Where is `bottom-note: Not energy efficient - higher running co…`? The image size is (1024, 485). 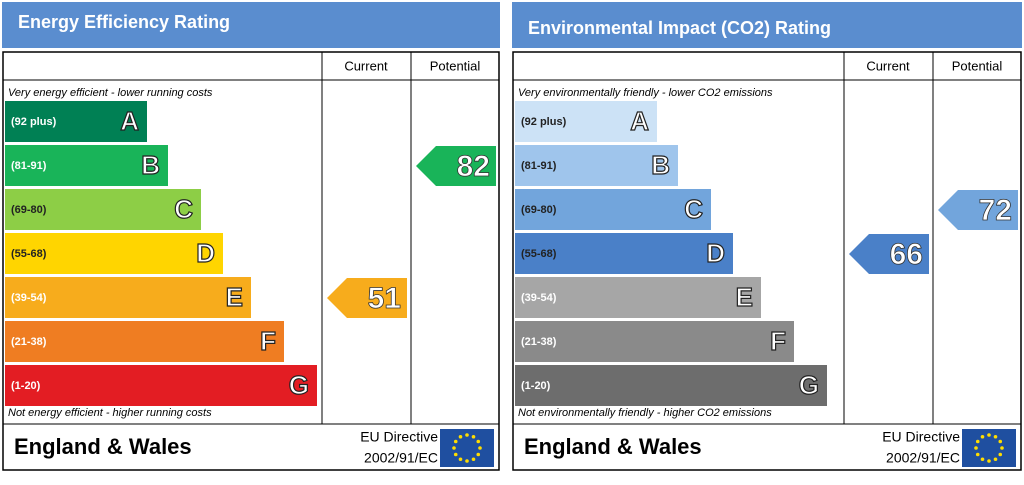 bottom-note: Not energy efficient - higher running co… is located at coordinates (110, 413).